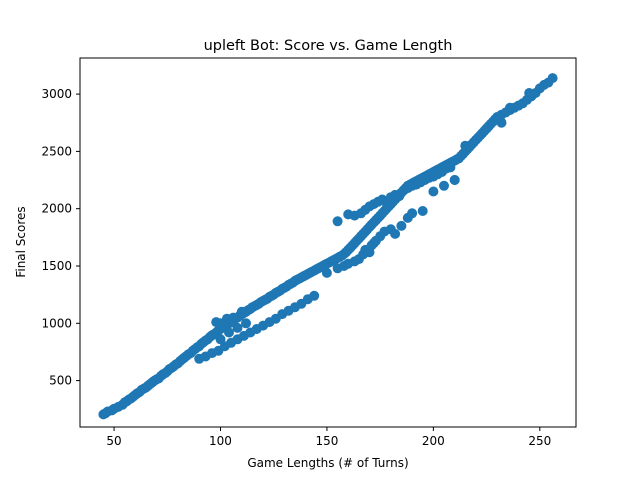 The width and height of the screenshot is (640, 480). Describe the element at coordinates (328, 46) in the screenshot. I see `chart-title: upleft Bot: Score vs. Game Length` at that location.